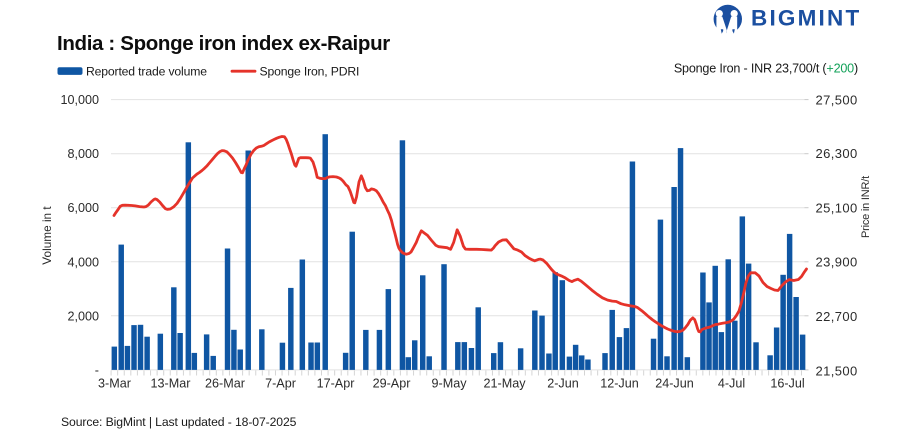 This screenshot has width=907, height=443. Describe the element at coordinates (79, 100) in the screenshot. I see `svg-text: 10,000` at that location.